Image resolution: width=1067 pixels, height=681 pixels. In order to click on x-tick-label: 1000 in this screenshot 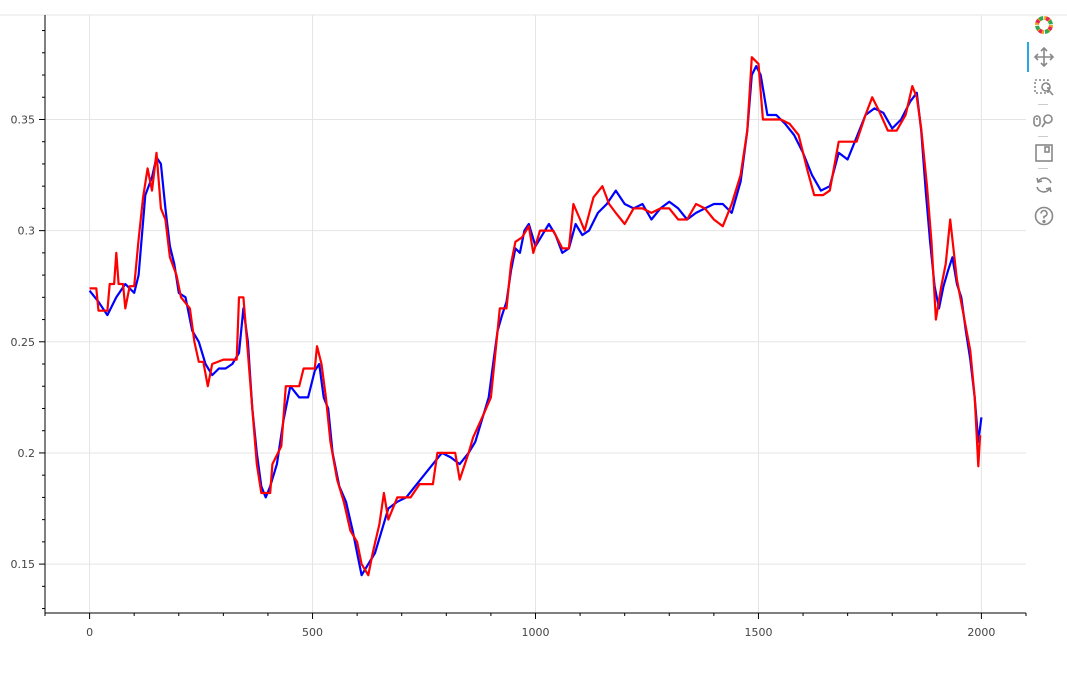, I will do `click(536, 632)`.